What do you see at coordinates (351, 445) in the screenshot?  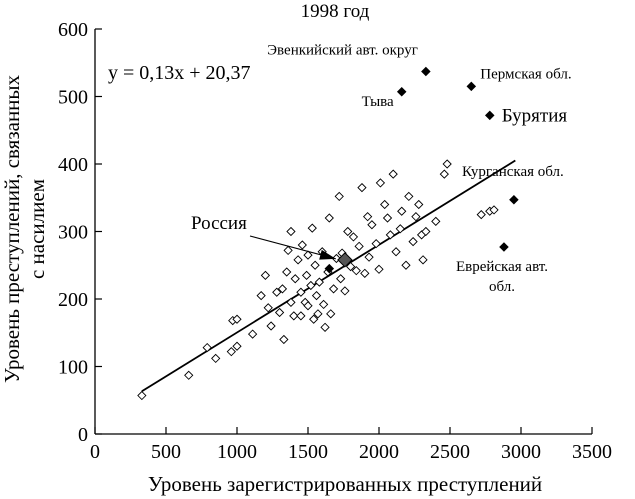 I see `x-axis-ticks: 0 500 1000 1500 2000 2500 3000 3500` at bounding box center [351, 445].